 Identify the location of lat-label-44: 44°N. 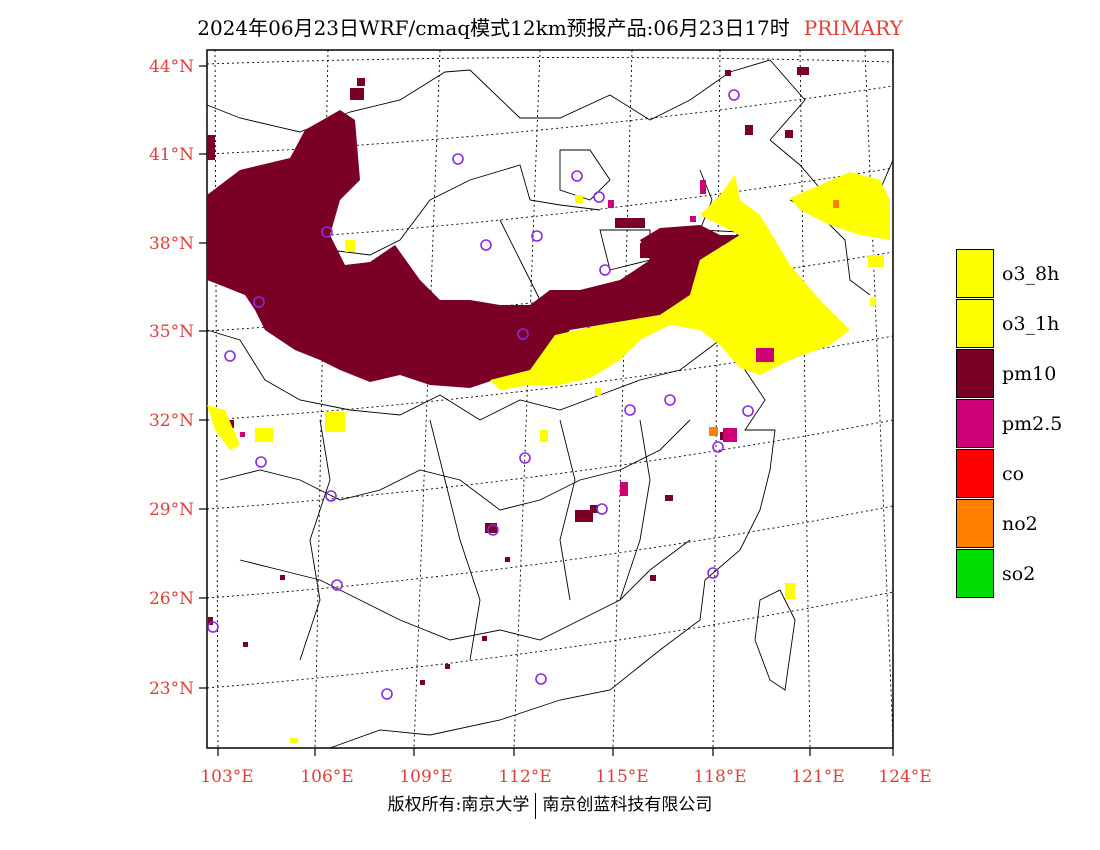
(171, 67).